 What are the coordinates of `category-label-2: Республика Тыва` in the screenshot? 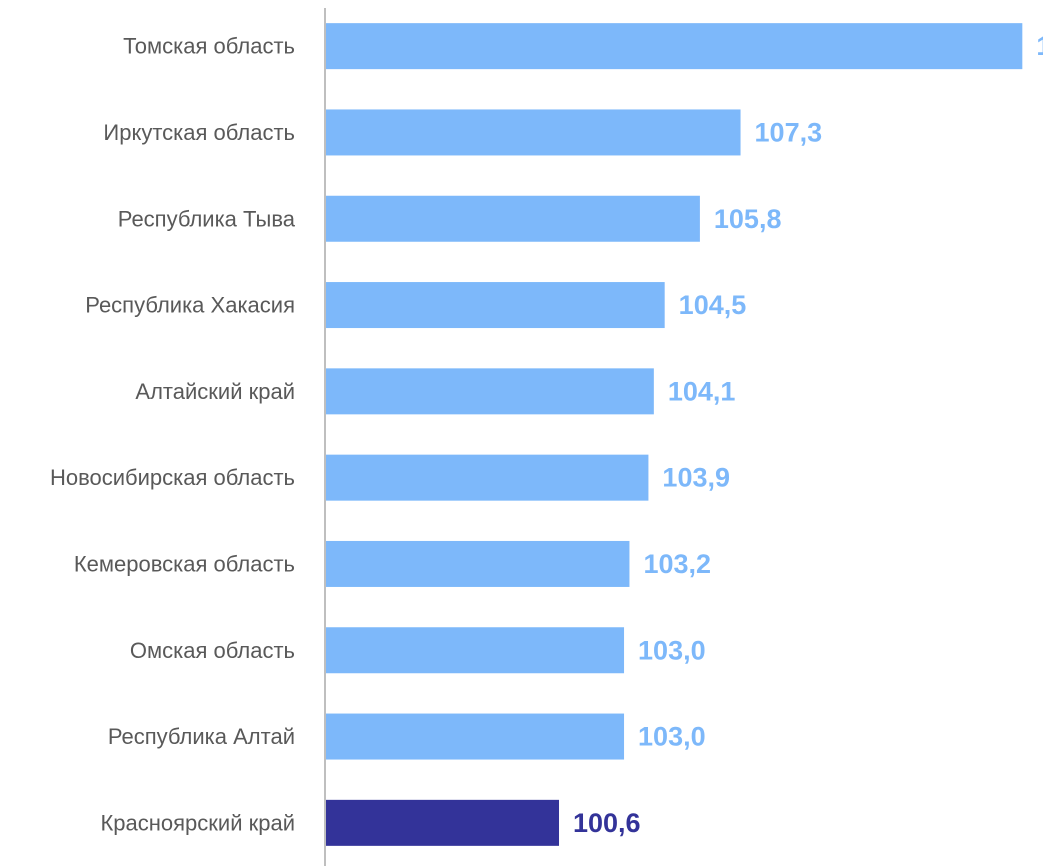 It's located at (207, 218).